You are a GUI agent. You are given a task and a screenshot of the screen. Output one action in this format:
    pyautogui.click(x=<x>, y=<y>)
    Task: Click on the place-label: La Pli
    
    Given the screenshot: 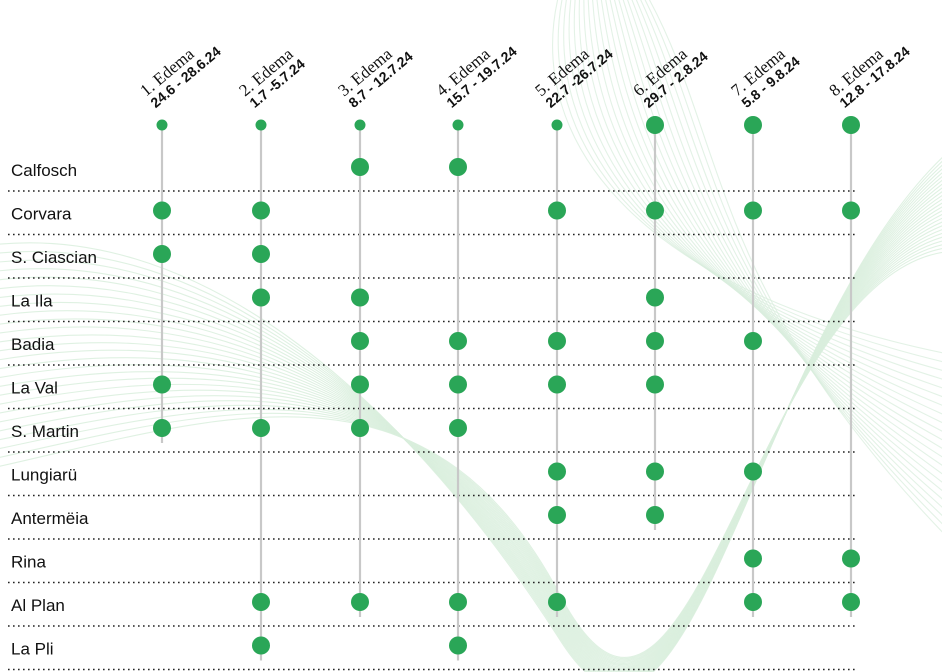 What is the action you would take?
    pyautogui.click(x=32, y=649)
    